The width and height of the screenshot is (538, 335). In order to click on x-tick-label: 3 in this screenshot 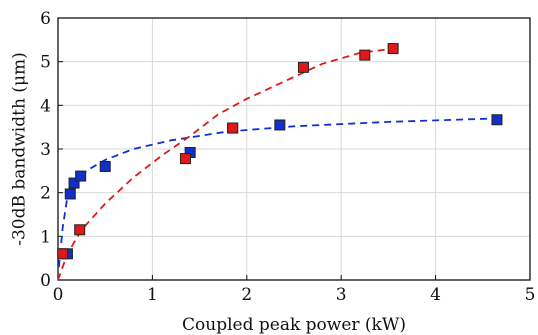, I will do `click(341, 295)`.